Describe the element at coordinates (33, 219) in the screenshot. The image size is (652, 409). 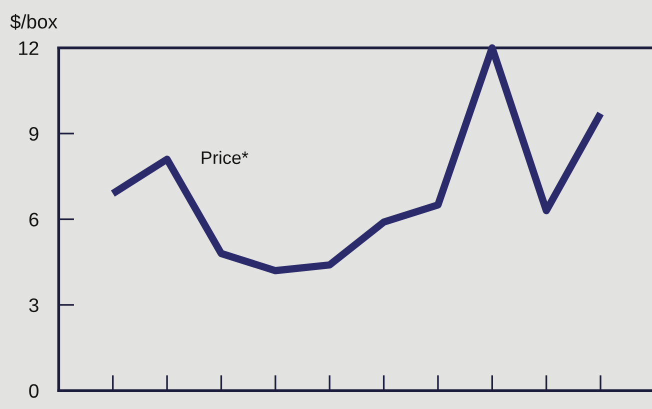
I see `y-tick-label: 6` at that location.